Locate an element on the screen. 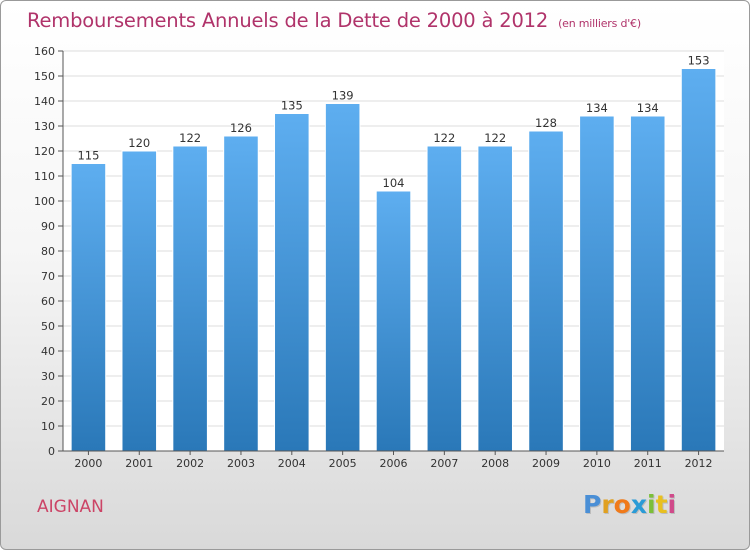 Image resolution: width=750 pixels, height=550 pixels. data-label-2001: 120 is located at coordinates (139, 143).